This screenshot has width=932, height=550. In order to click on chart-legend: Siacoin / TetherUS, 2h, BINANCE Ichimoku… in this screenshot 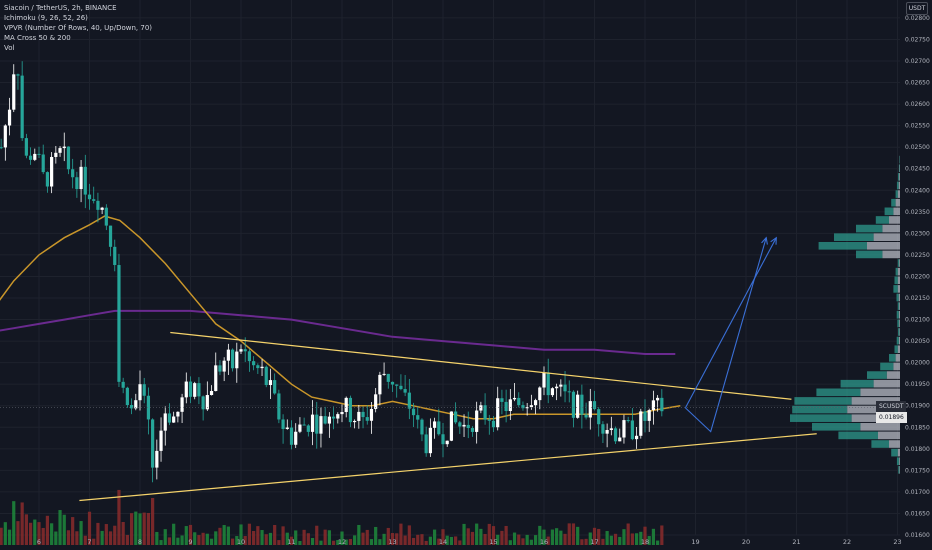, I will do `click(78, 28)`.